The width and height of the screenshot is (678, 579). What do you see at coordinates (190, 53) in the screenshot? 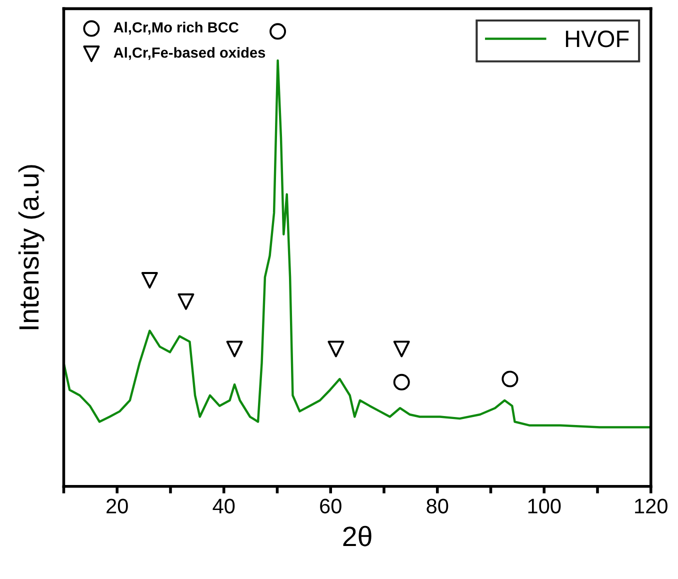
I see `legend-label: Al,Cr,Fe-based oxides` at bounding box center [190, 53].